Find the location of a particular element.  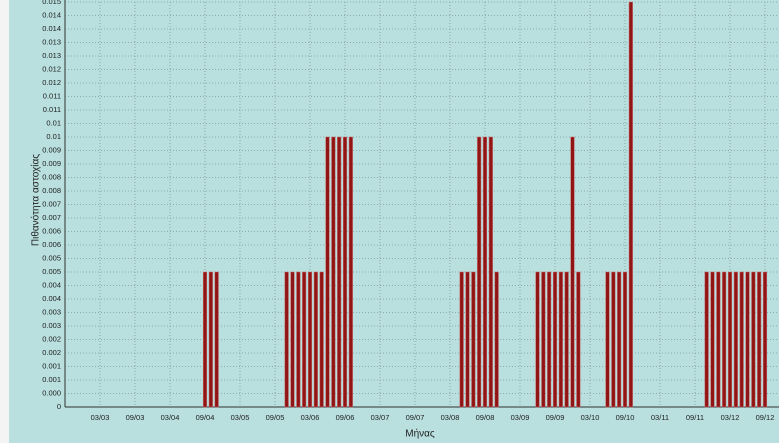

x-tick-label: 09/07 is located at coordinates (415, 417).